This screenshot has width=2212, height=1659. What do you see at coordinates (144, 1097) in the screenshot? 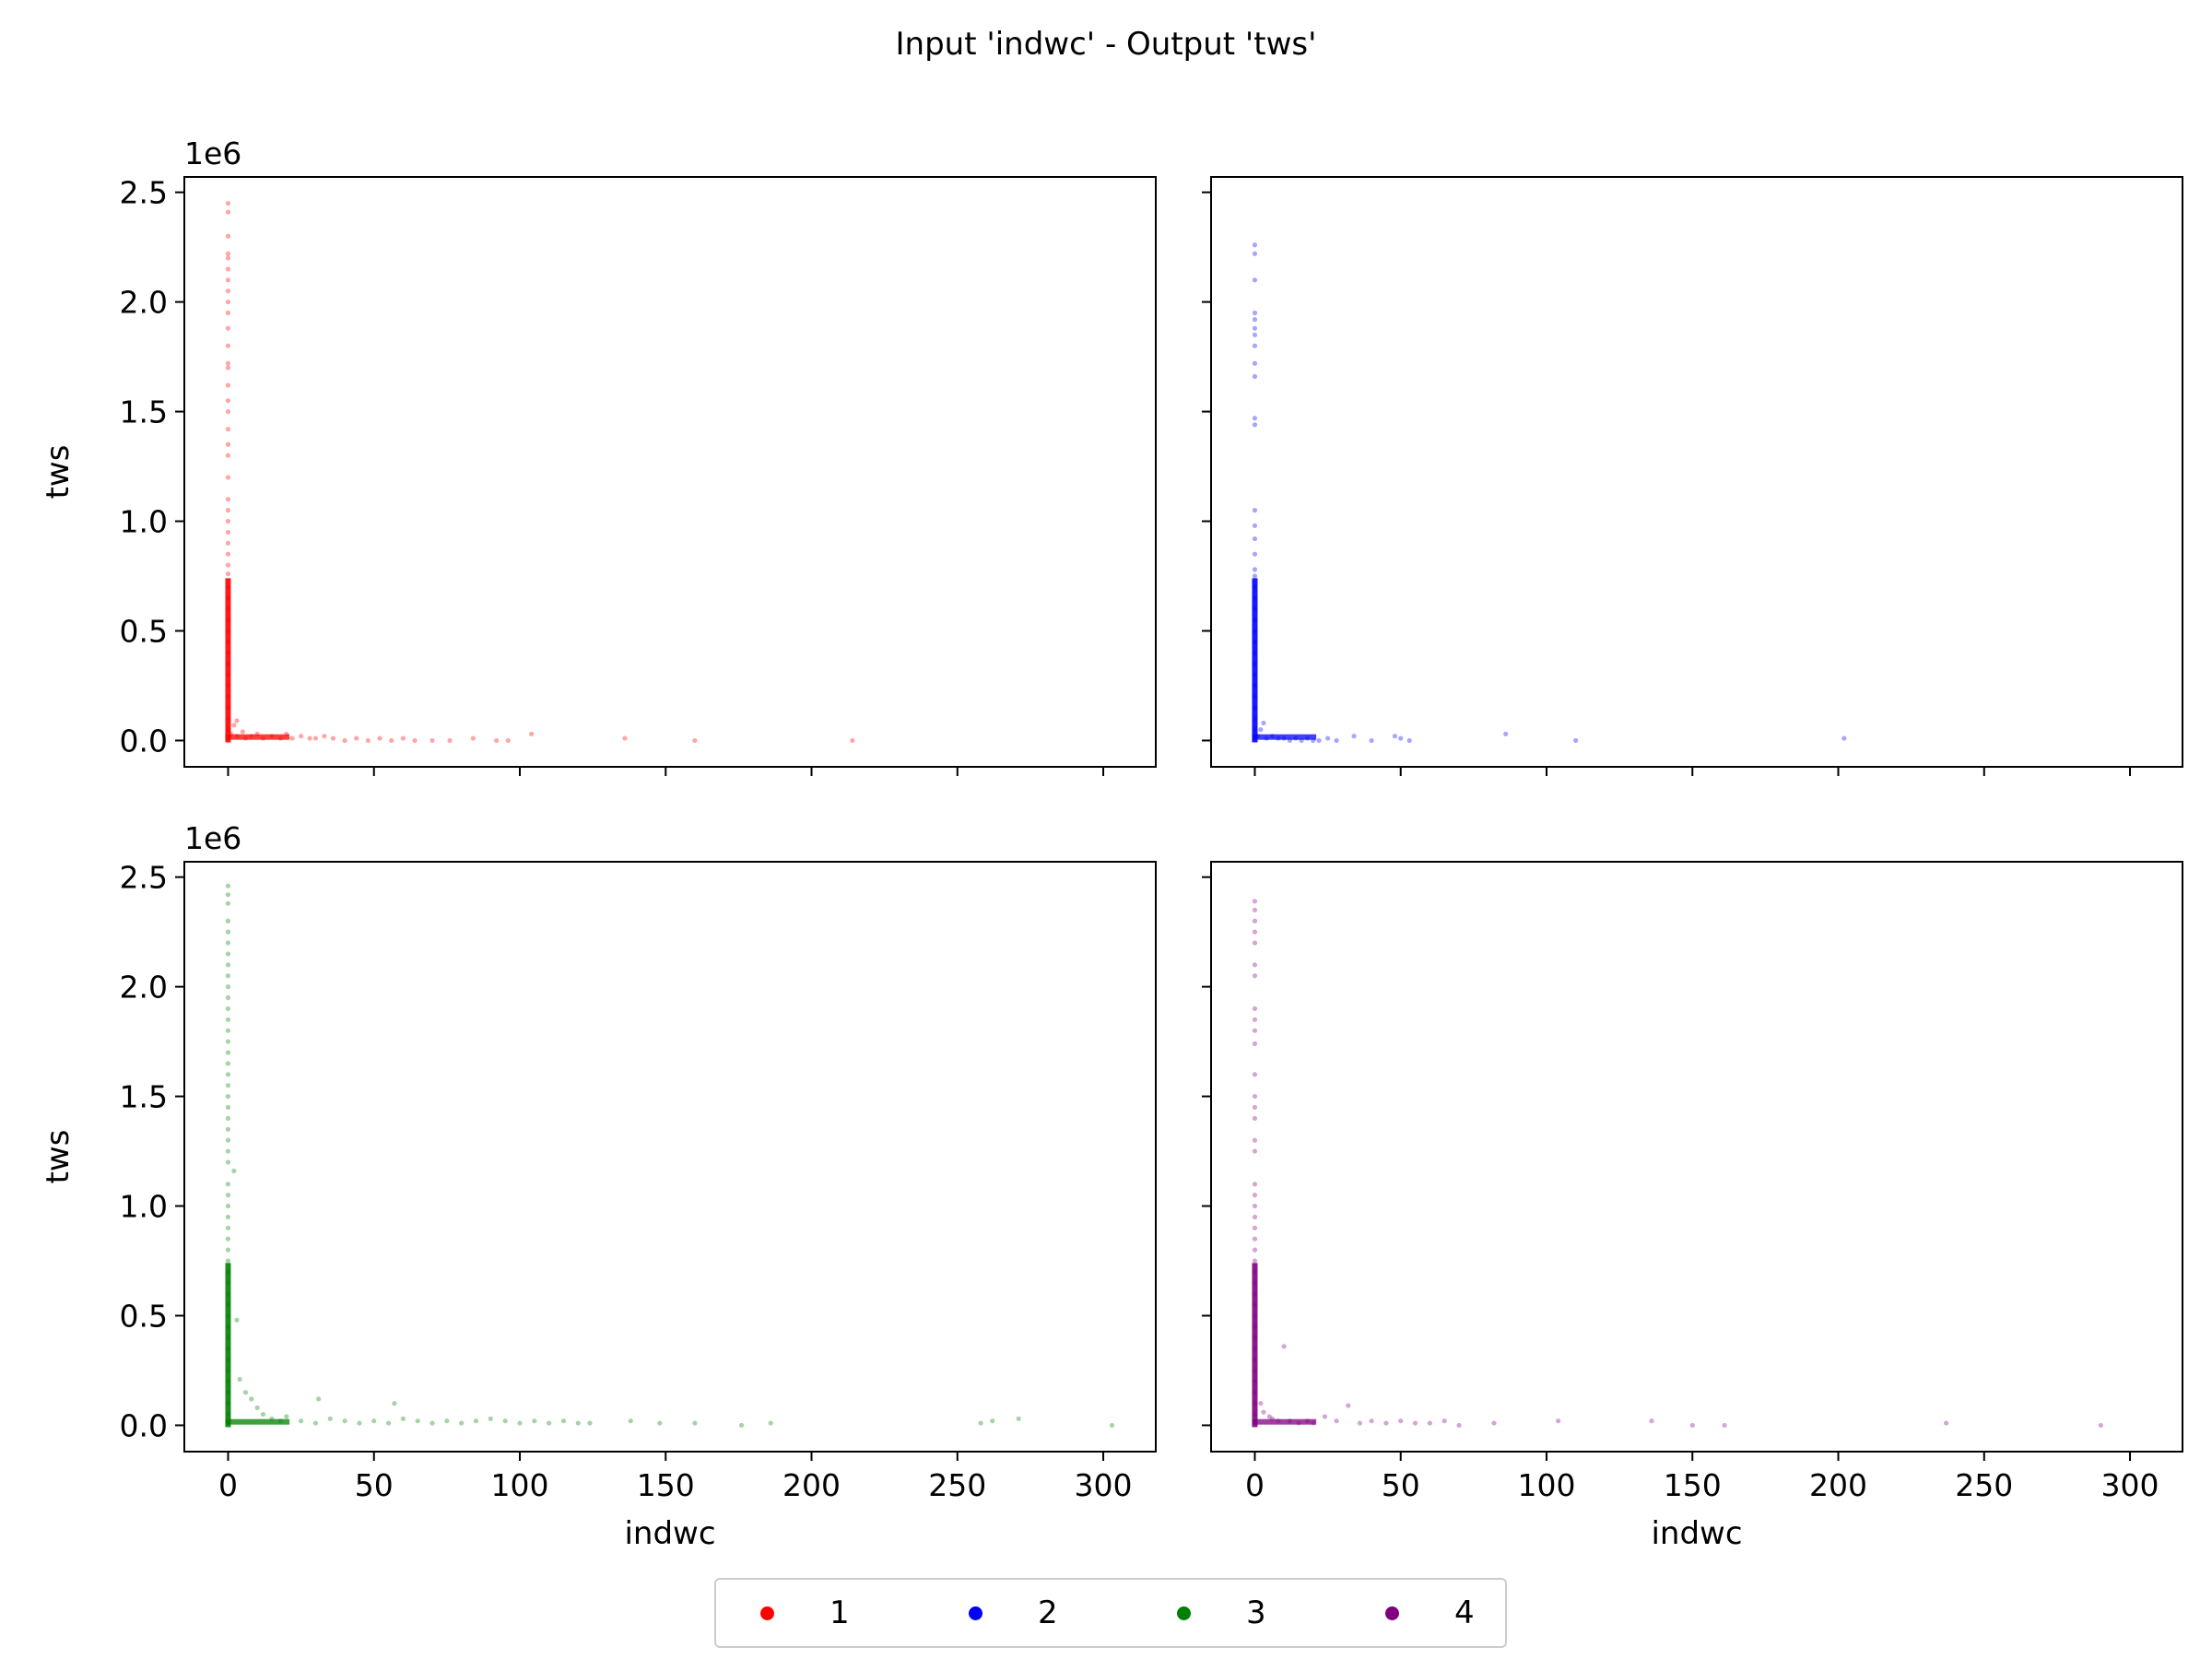
I see `y-tick-label: 1.5` at bounding box center [144, 1097].